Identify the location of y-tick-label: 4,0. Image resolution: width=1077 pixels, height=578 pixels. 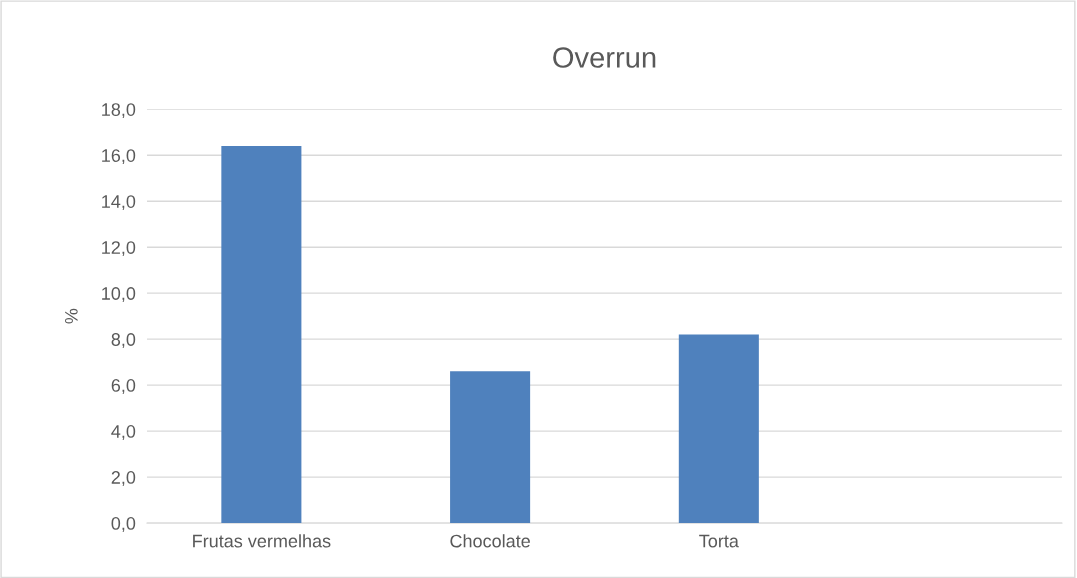
(123, 432).